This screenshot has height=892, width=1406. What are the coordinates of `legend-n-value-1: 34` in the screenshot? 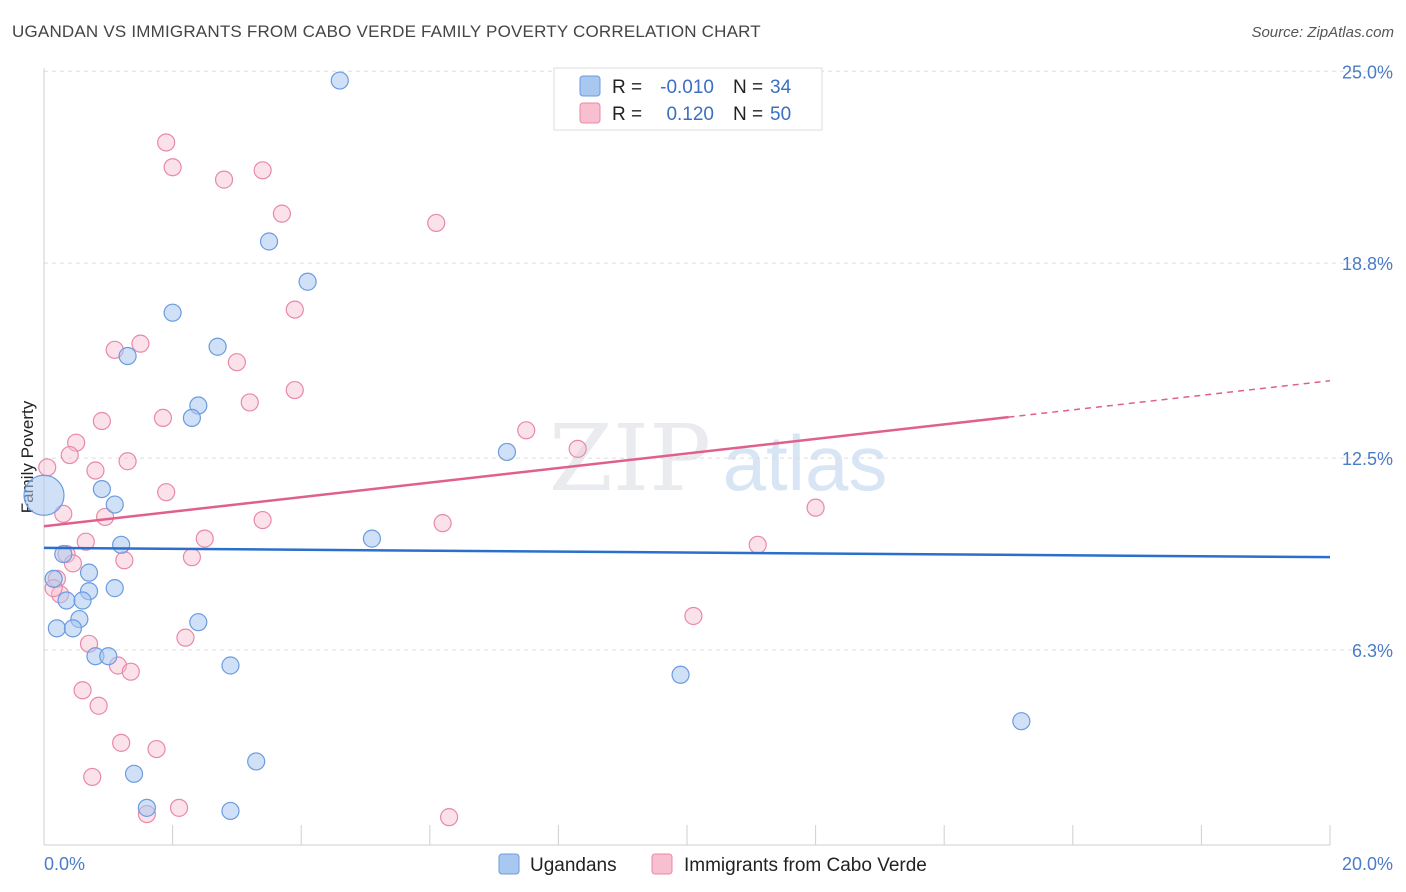 It's located at (781, 87).